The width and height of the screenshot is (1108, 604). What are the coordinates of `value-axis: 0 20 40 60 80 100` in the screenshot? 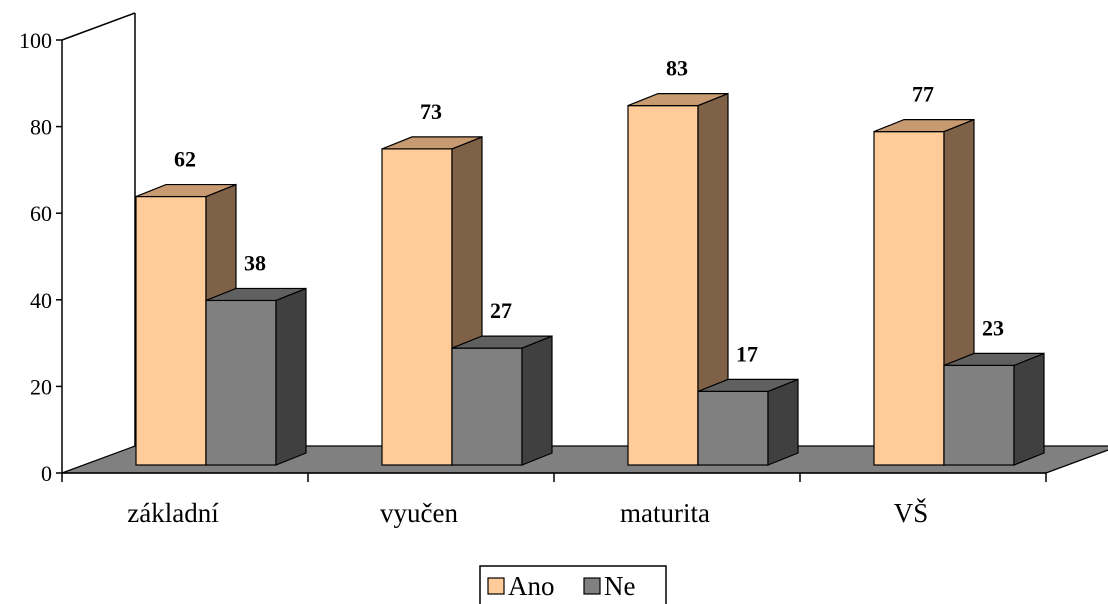 It's located at (41, 257).